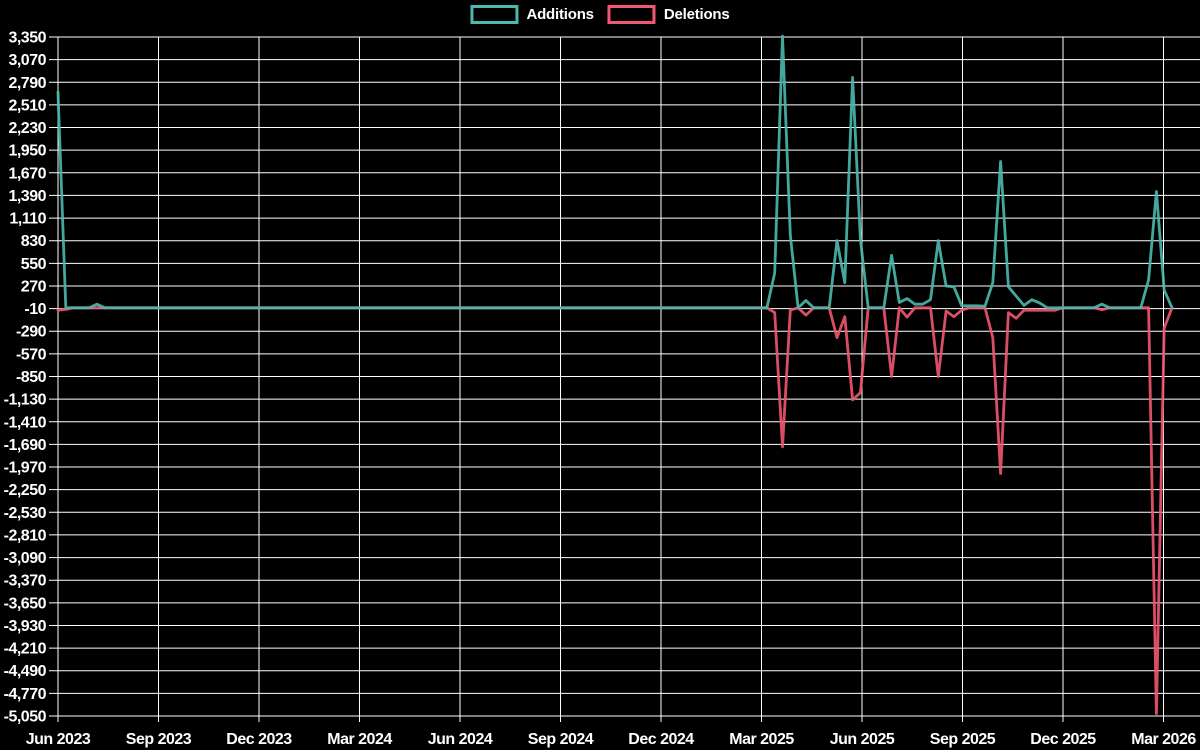  What do you see at coordinates (34, 286) in the screenshot?
I see `axis-tick-label: 270` at bounding box center [34, 286].